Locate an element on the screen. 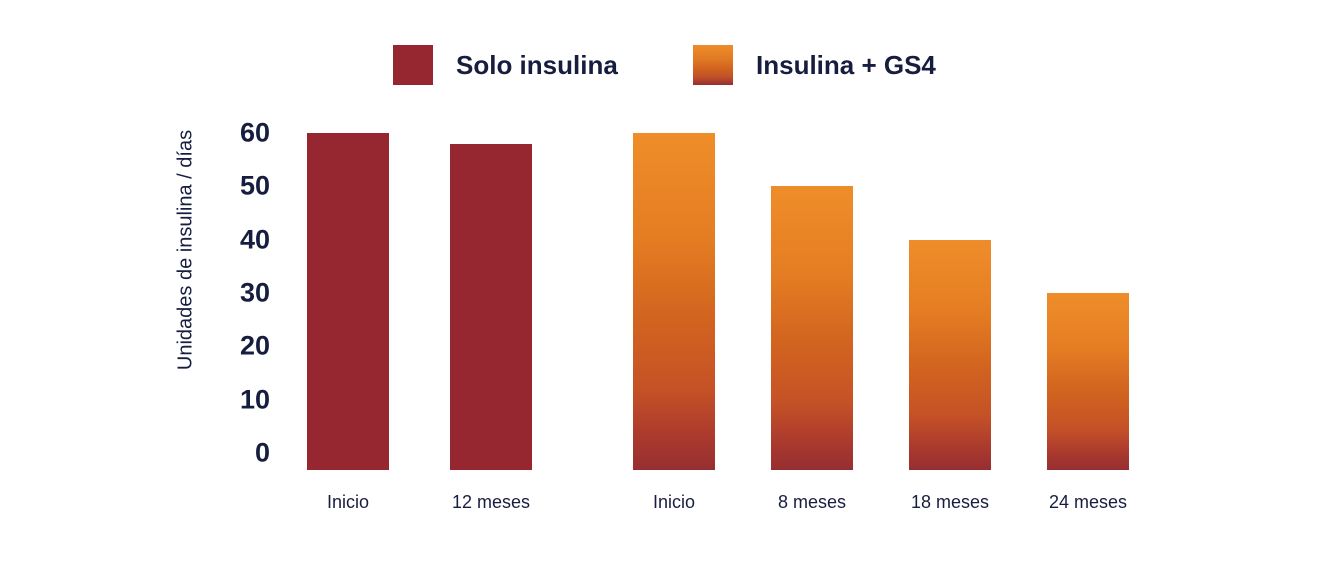 This screenshot has height=578, width=1320. y-axis-tick: 30 is located at coordinates (254, 292).